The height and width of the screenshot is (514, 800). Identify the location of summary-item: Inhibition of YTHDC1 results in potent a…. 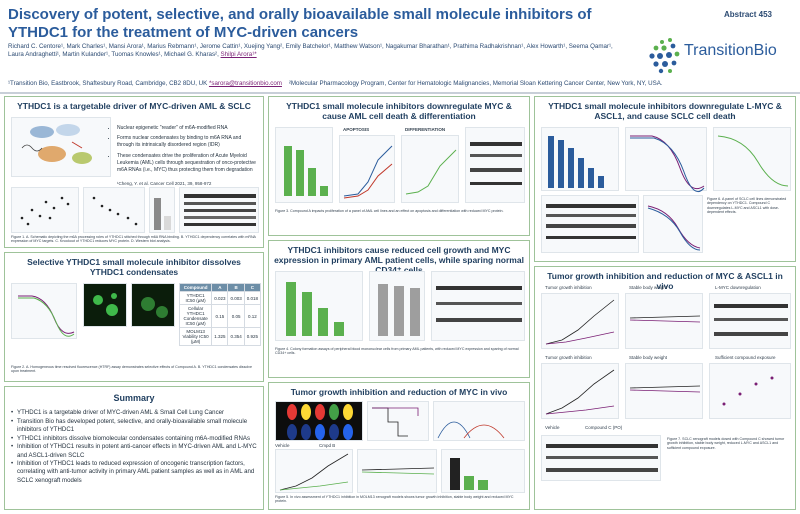
(136, 451).